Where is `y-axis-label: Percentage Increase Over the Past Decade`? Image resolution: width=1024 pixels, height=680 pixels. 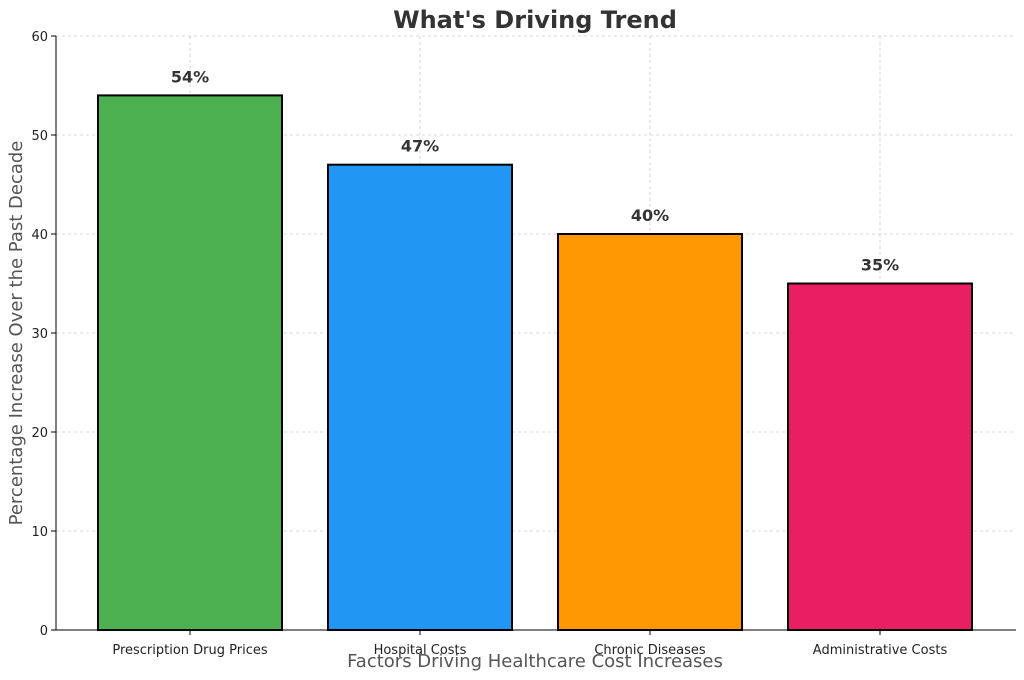 y-axis-label: Percentage Increase Over the Past Decade is located at coordinates (16, 333).